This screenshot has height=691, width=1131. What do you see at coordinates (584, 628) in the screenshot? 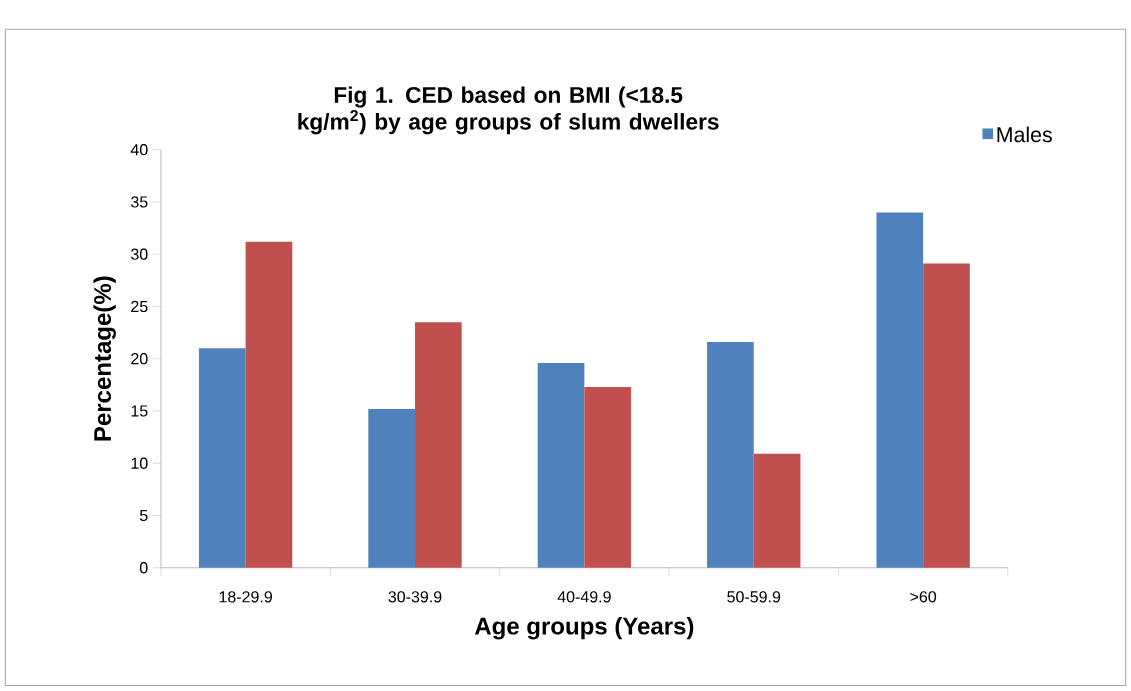
I see `x-axis-title: Age groups (Years)` at bounding box center [584, 628].